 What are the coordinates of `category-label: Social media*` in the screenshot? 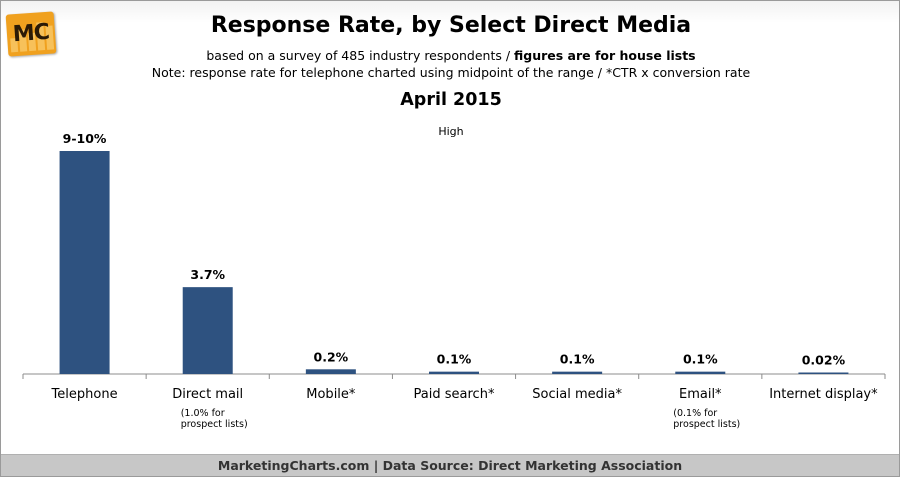 It's located at (577, 394).